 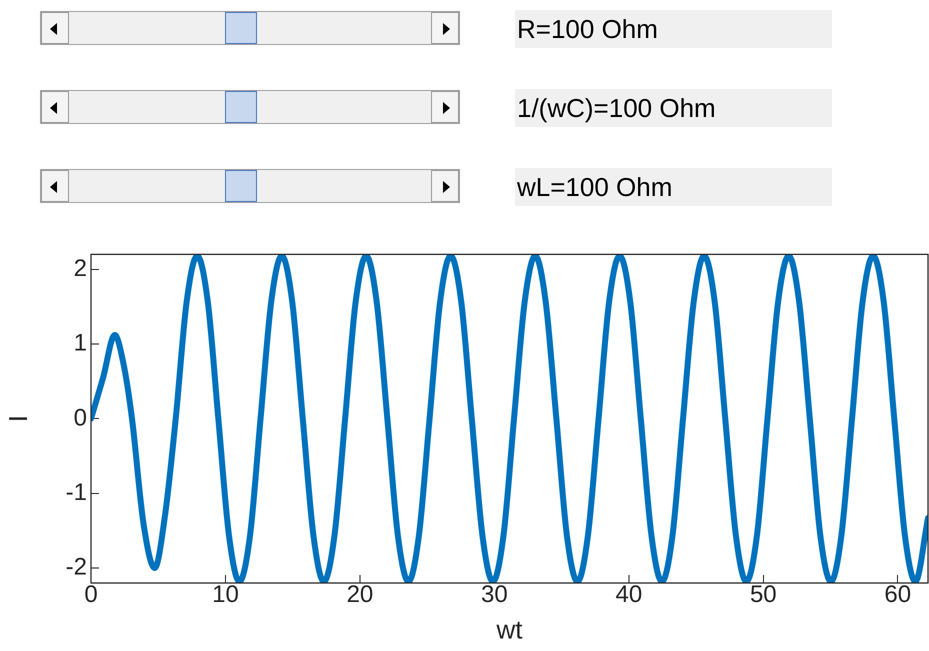 I want to click on y-tick-label: -1, so click(x=76, y=492).